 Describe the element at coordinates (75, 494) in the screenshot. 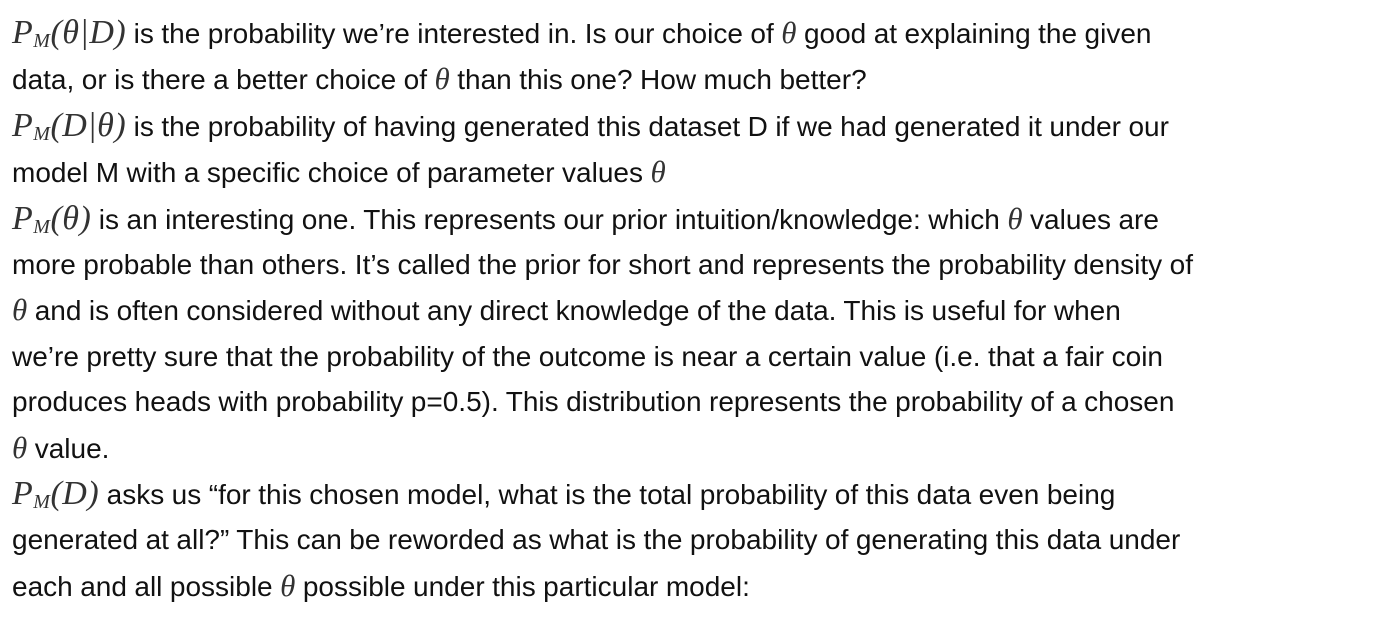

I see `math-arguments: (D)` at that location.